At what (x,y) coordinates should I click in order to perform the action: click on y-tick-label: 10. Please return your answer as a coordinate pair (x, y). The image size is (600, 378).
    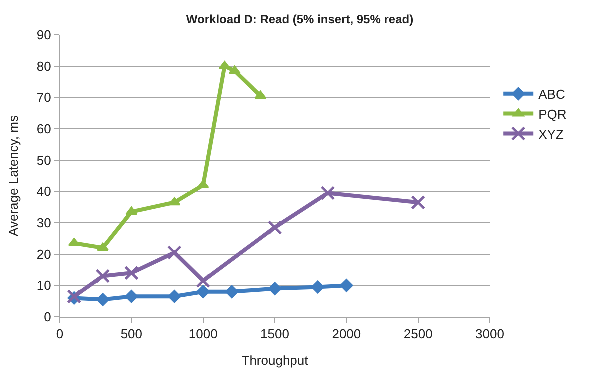
    Looking at the image, I should click on (44, 286).